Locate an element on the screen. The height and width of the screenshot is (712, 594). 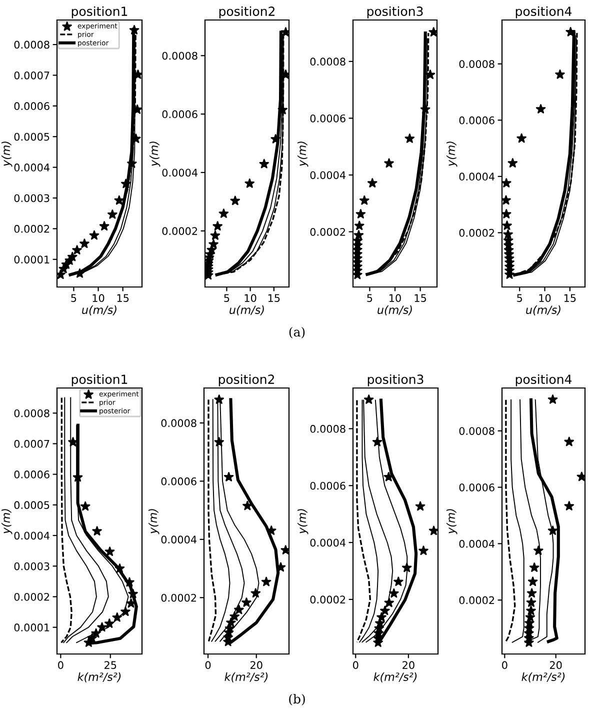
text: (a) is located at coordinates (297, 332).